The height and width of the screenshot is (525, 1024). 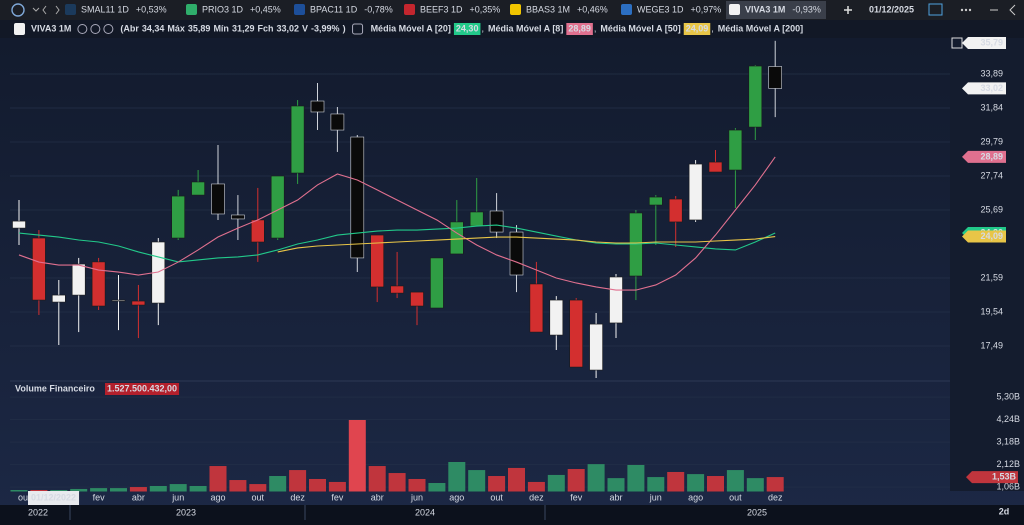 What do you see at coordinates (626, 9) in the screenshot?
I see `tab-icon` at bounding box center [626, 9].